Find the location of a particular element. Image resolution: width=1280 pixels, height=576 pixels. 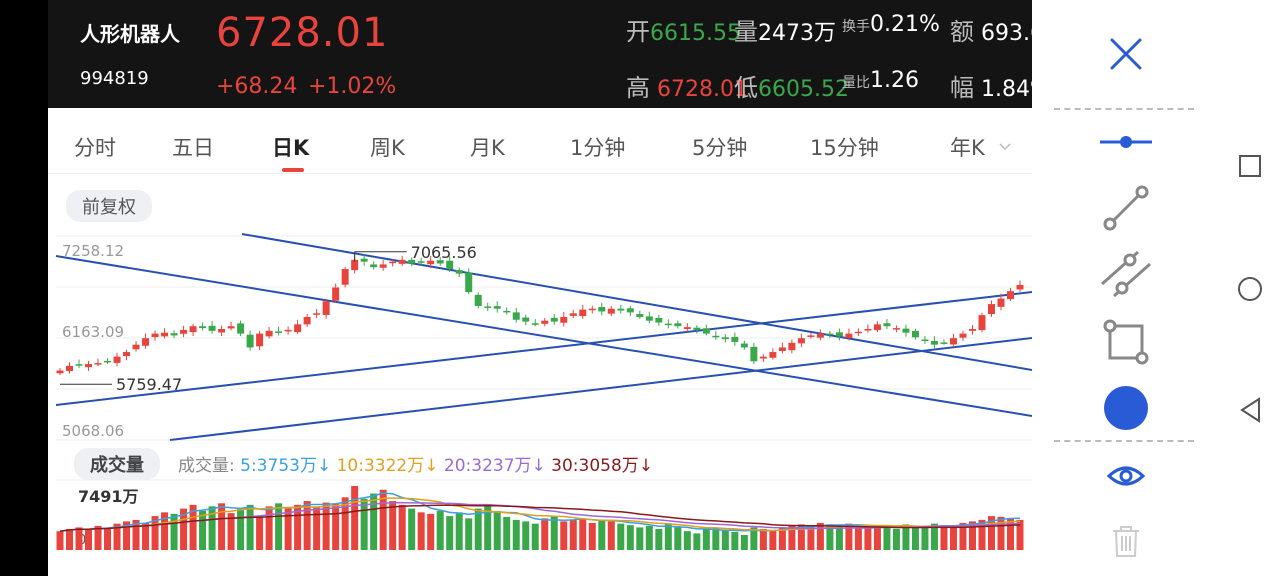

tab-5min: 5分钟 is located at coordinates (720, 148).